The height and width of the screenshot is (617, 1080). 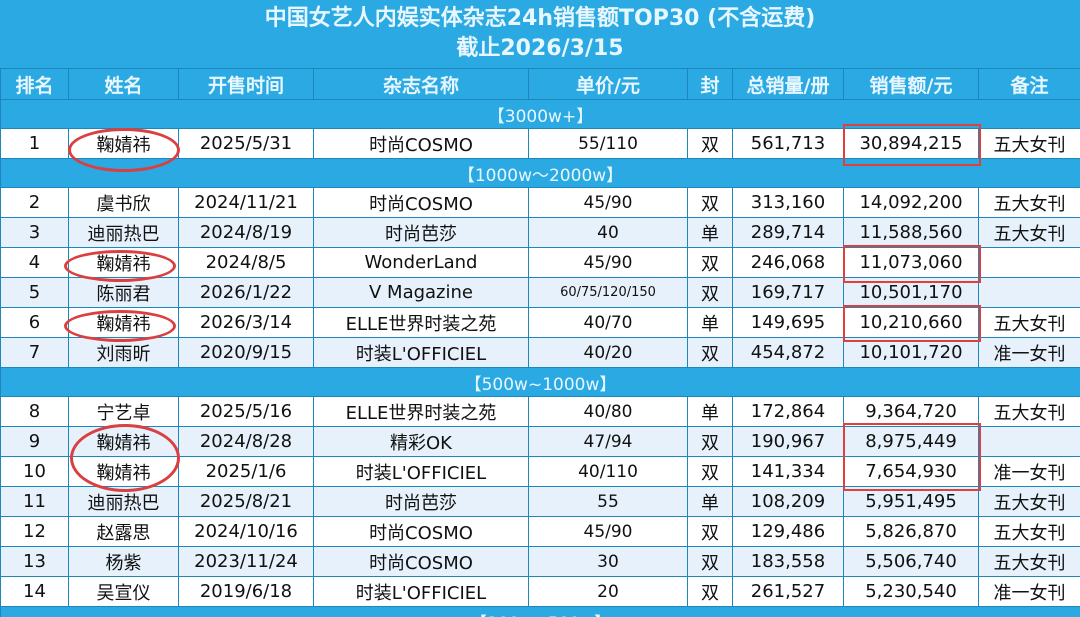 What do you see at coordinates (608, 561) in the screenshot?
I see `cell-unit-price: 30` at bounding box center [608, 561].